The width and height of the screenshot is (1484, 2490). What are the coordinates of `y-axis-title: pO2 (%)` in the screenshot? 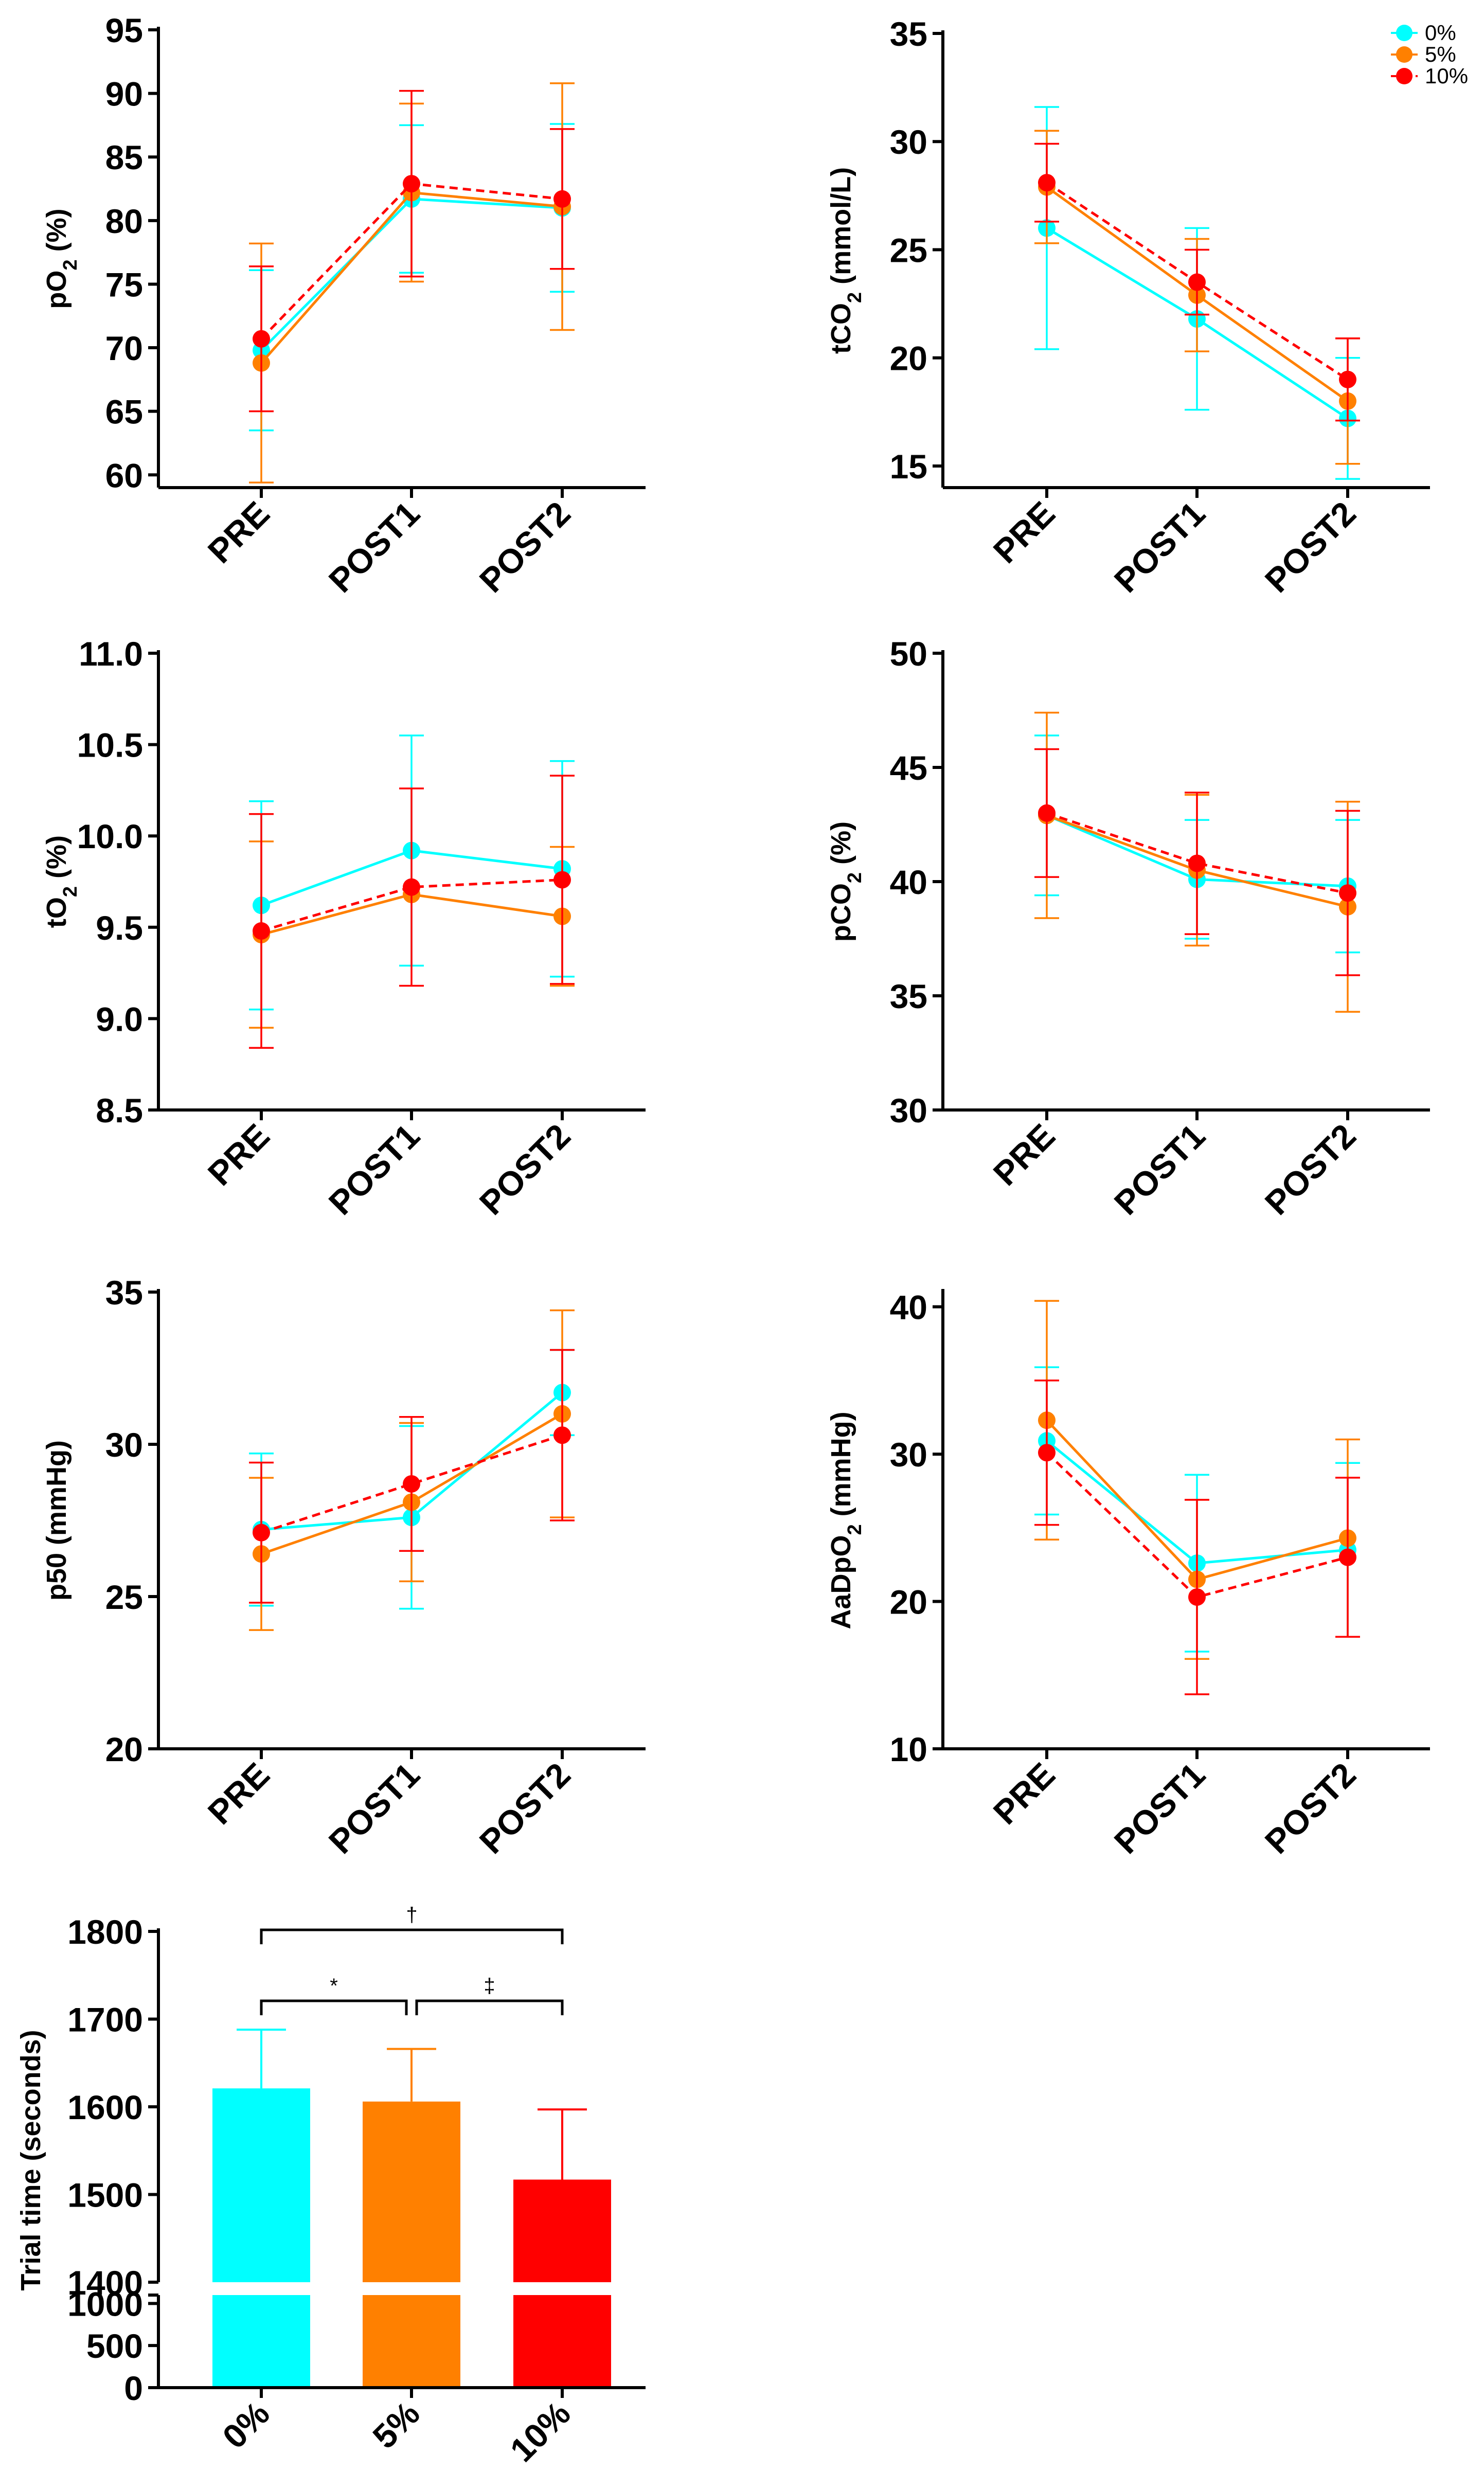 It's located at (61, 258).